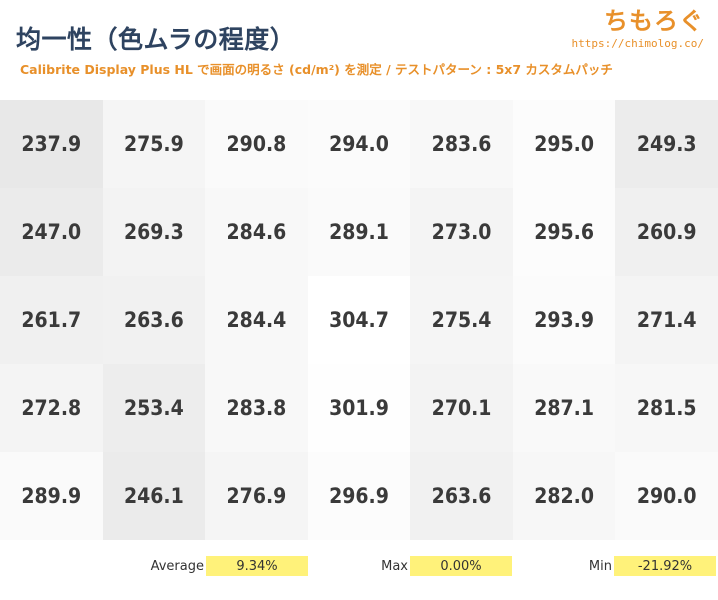  Describe the element at coordinates (461, 320) in the screenshot. I see `heatmap-cell-r3-c5: 275.4` at that location.